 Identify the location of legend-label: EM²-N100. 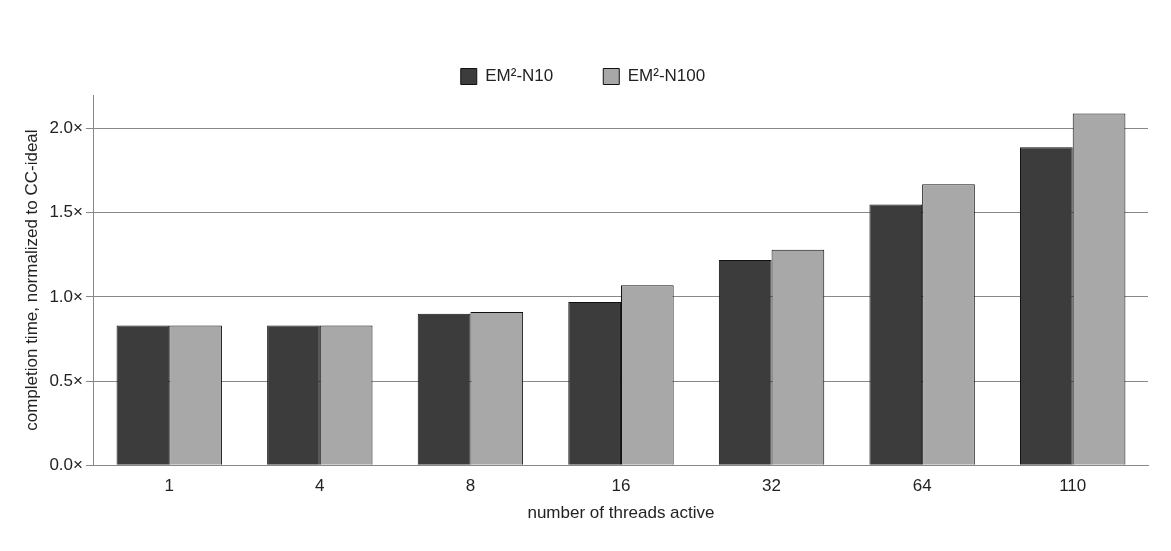
(666, 76).